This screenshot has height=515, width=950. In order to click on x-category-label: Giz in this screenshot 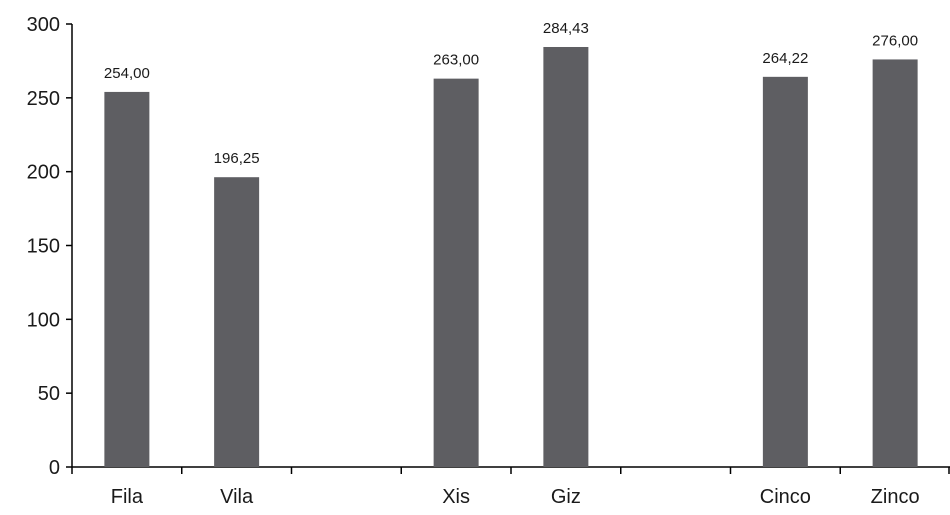, I will do `click(566, 497)`.